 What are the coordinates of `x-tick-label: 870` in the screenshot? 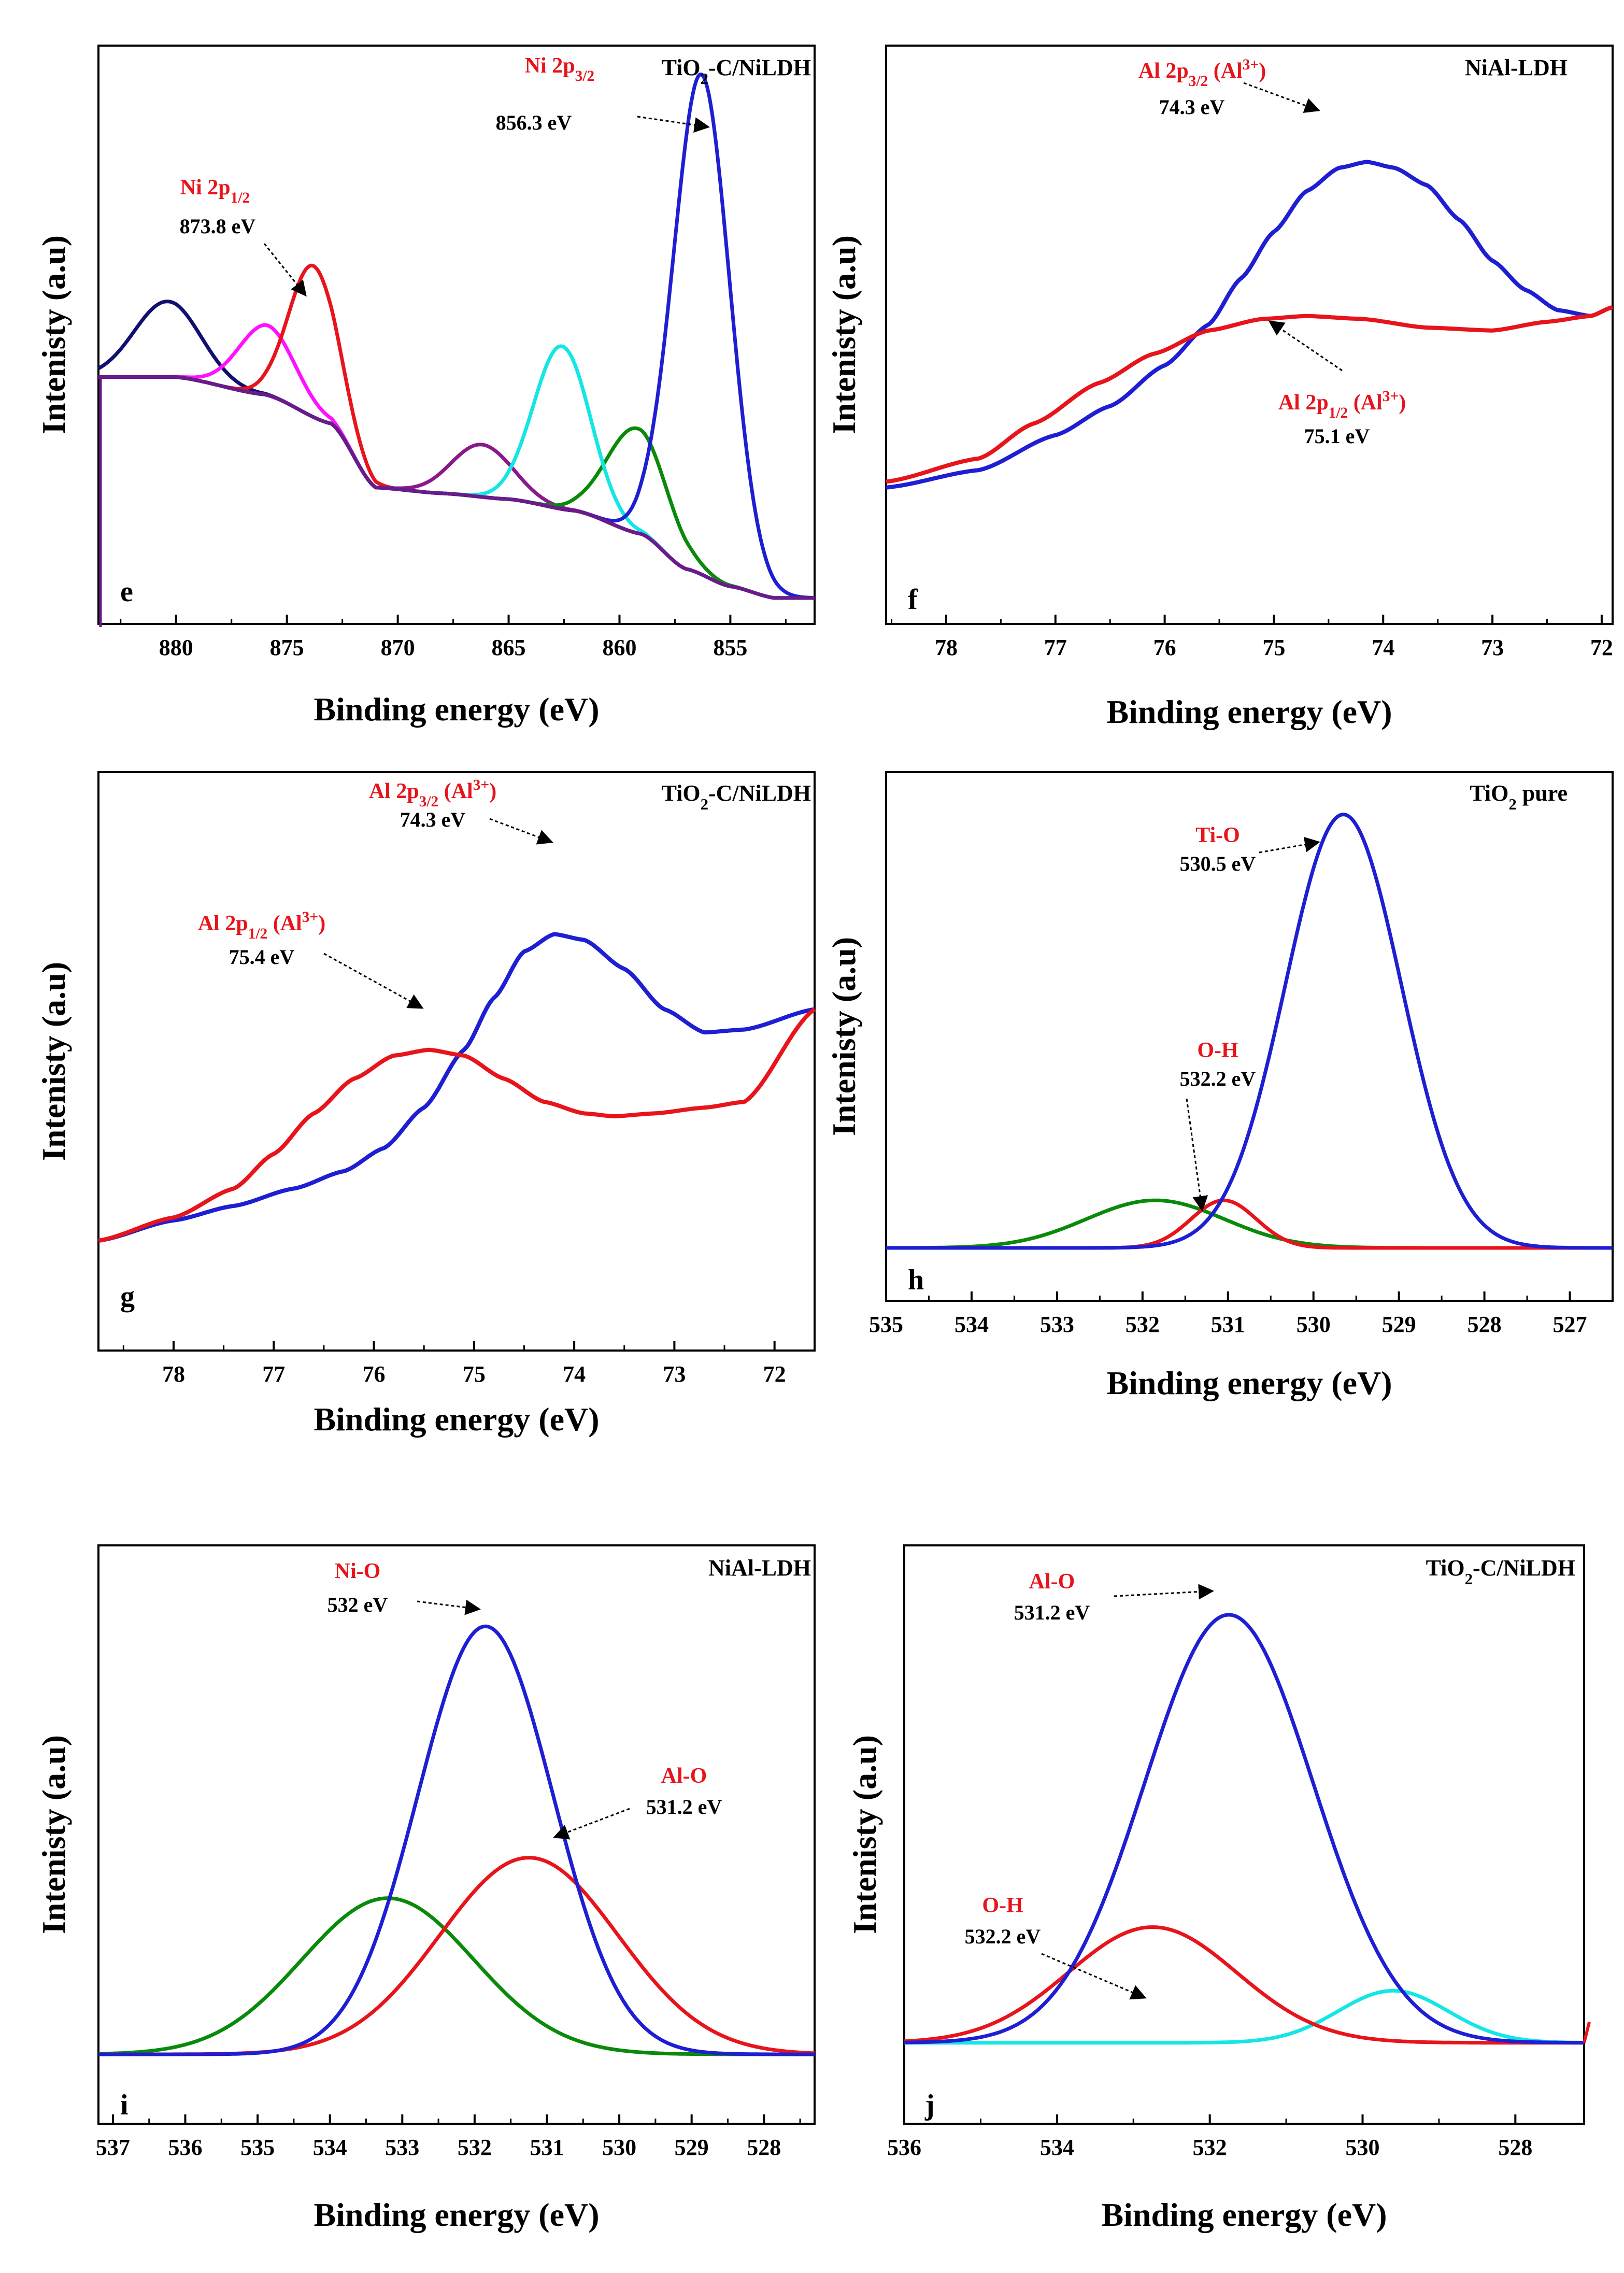 It's located at (398, 647).